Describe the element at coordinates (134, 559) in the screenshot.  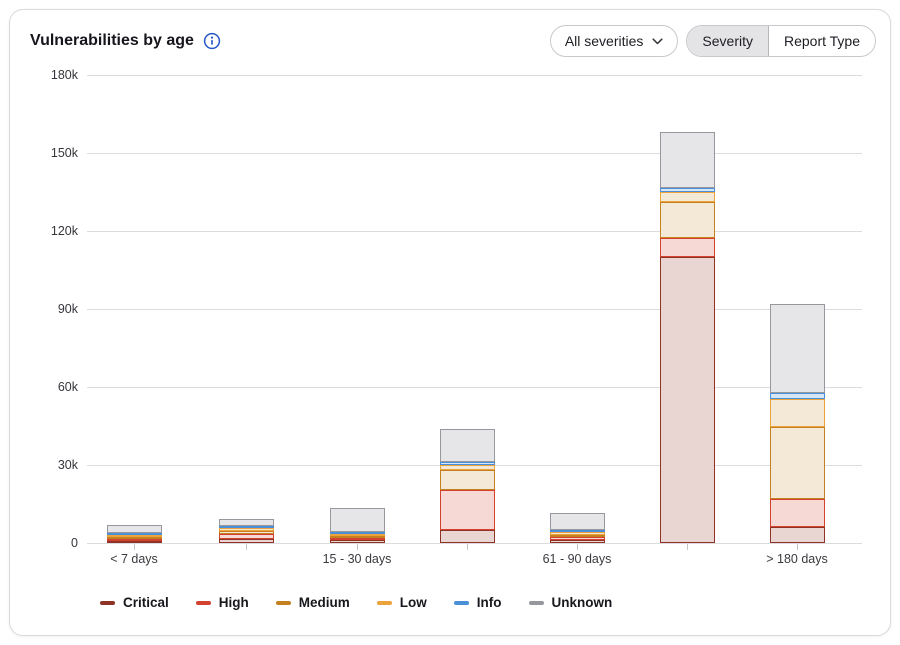
I see `x-axis-label: < 7 days` at that location.